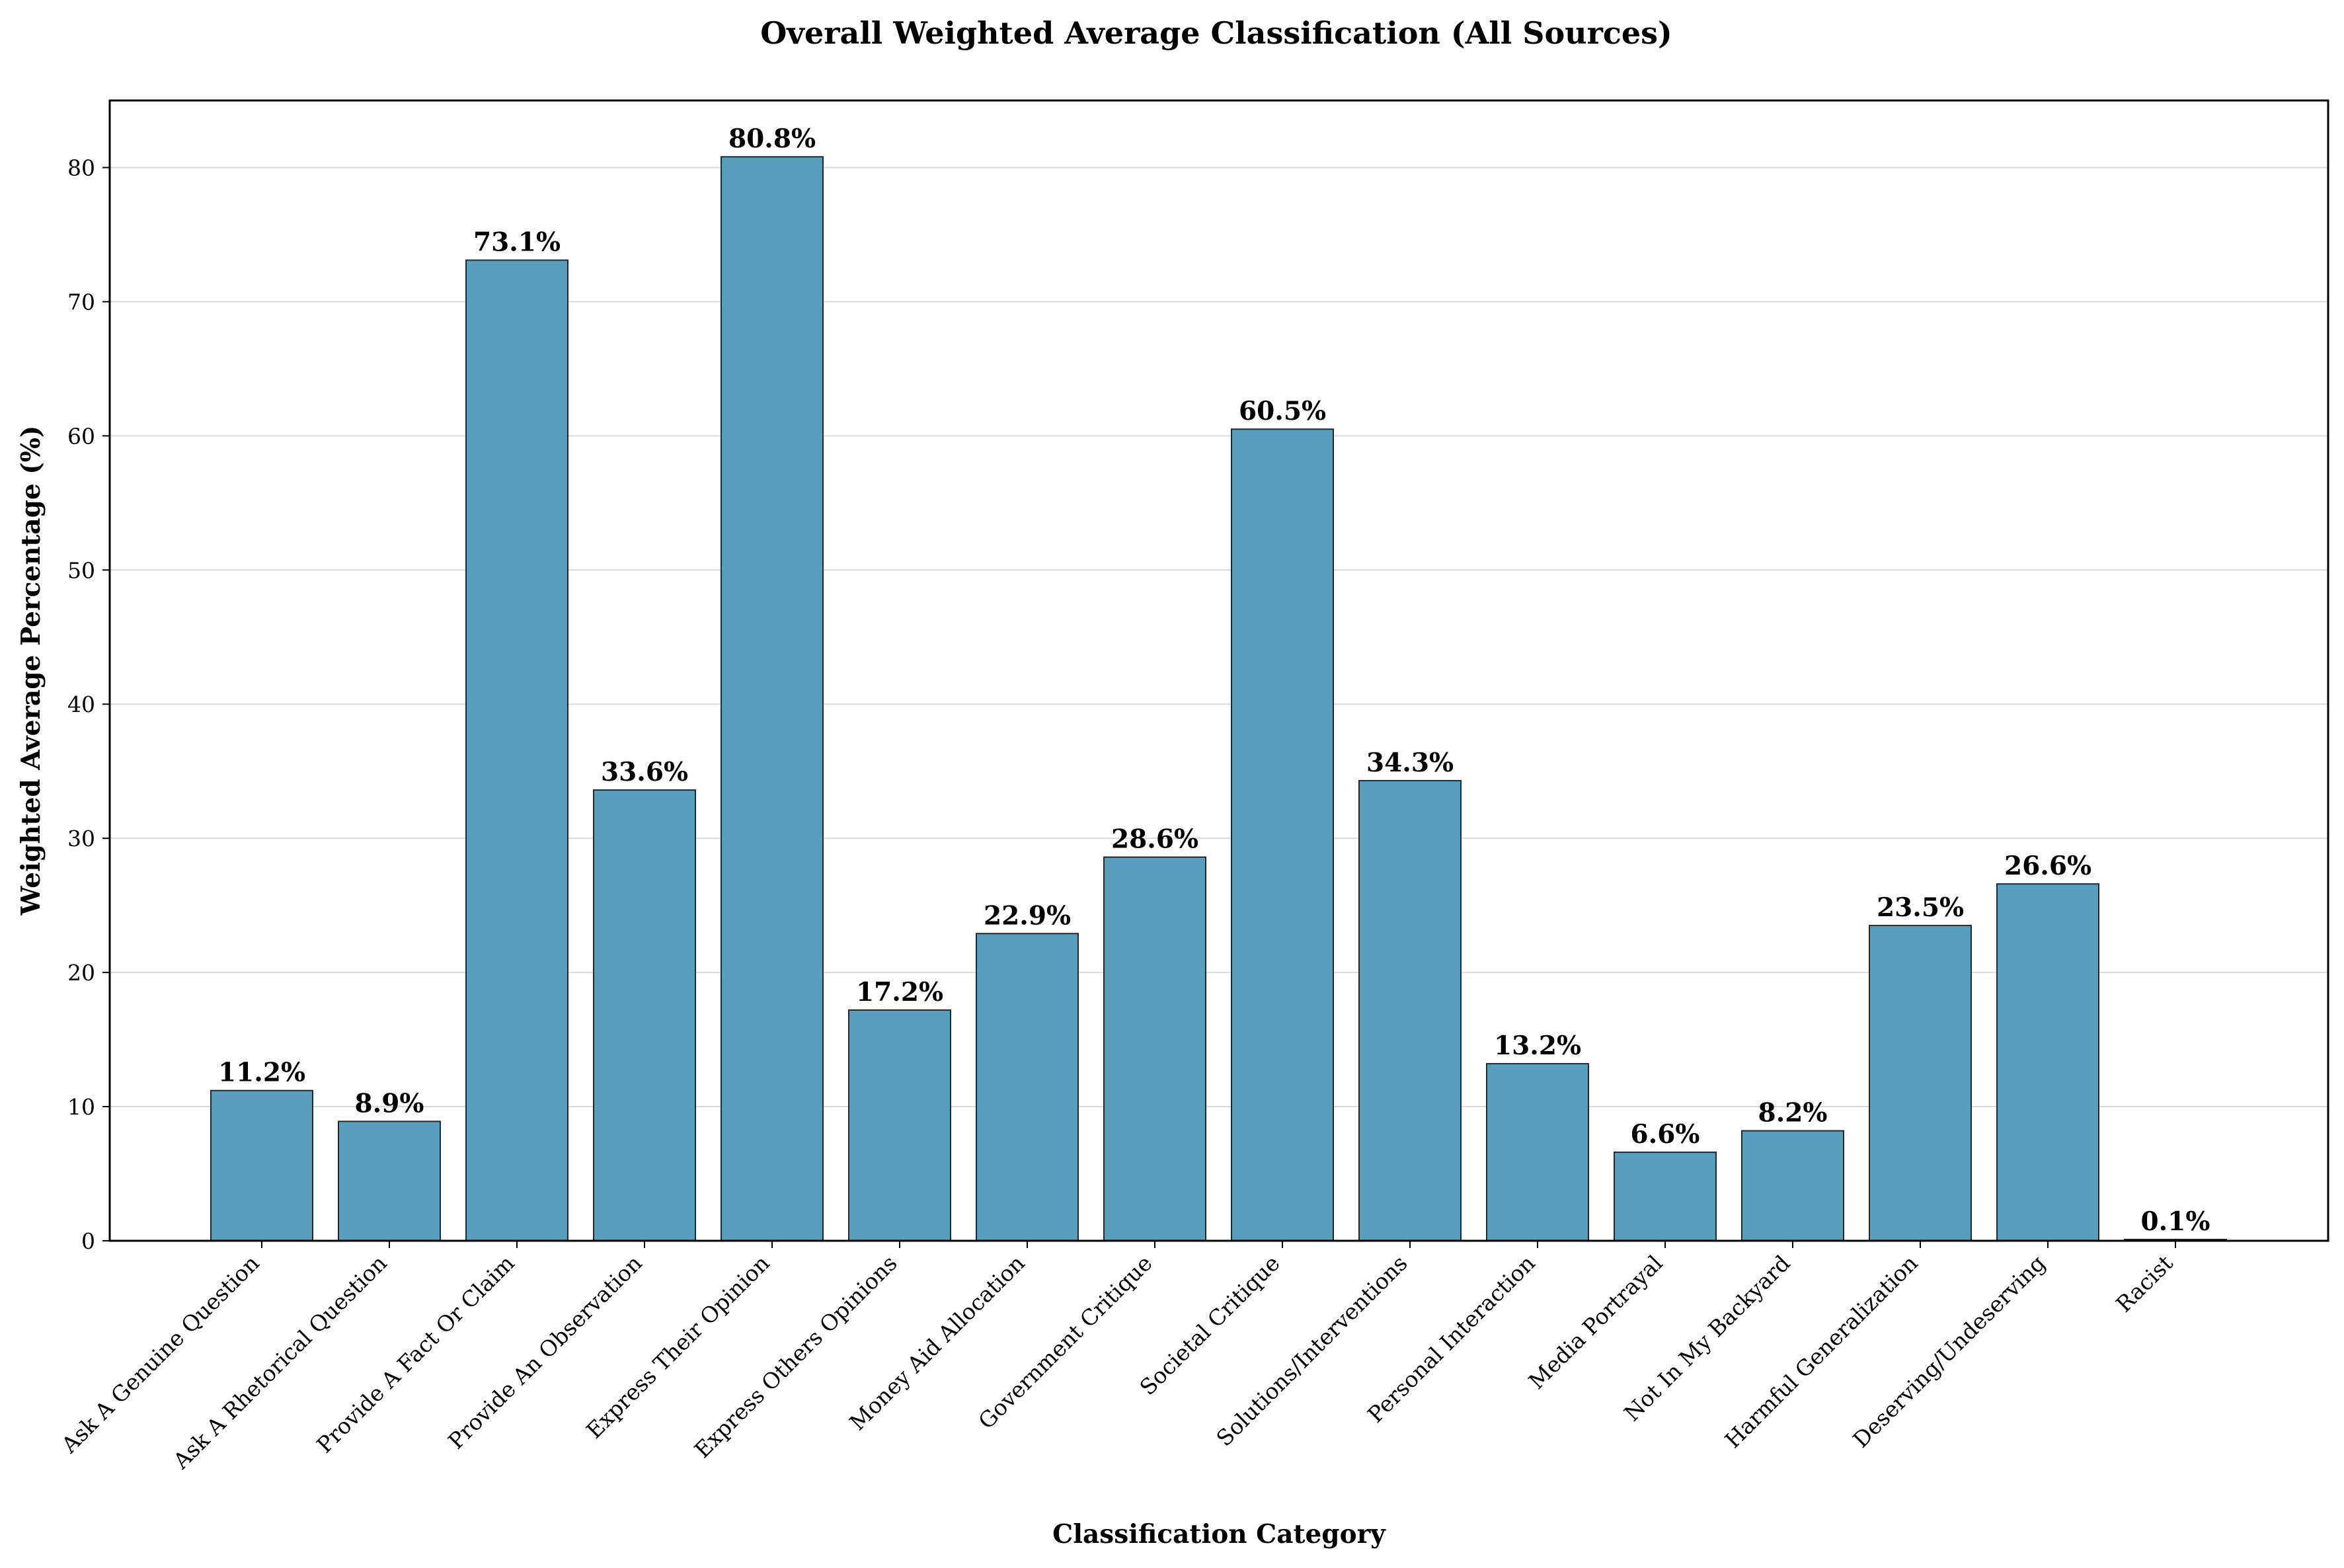 The height and width of the screenshot is (1568, 2344). What do you see at coordinates (517, 242) in the screenshot?
I see `value-label: 73.1%` at bounding box center [517, 242].